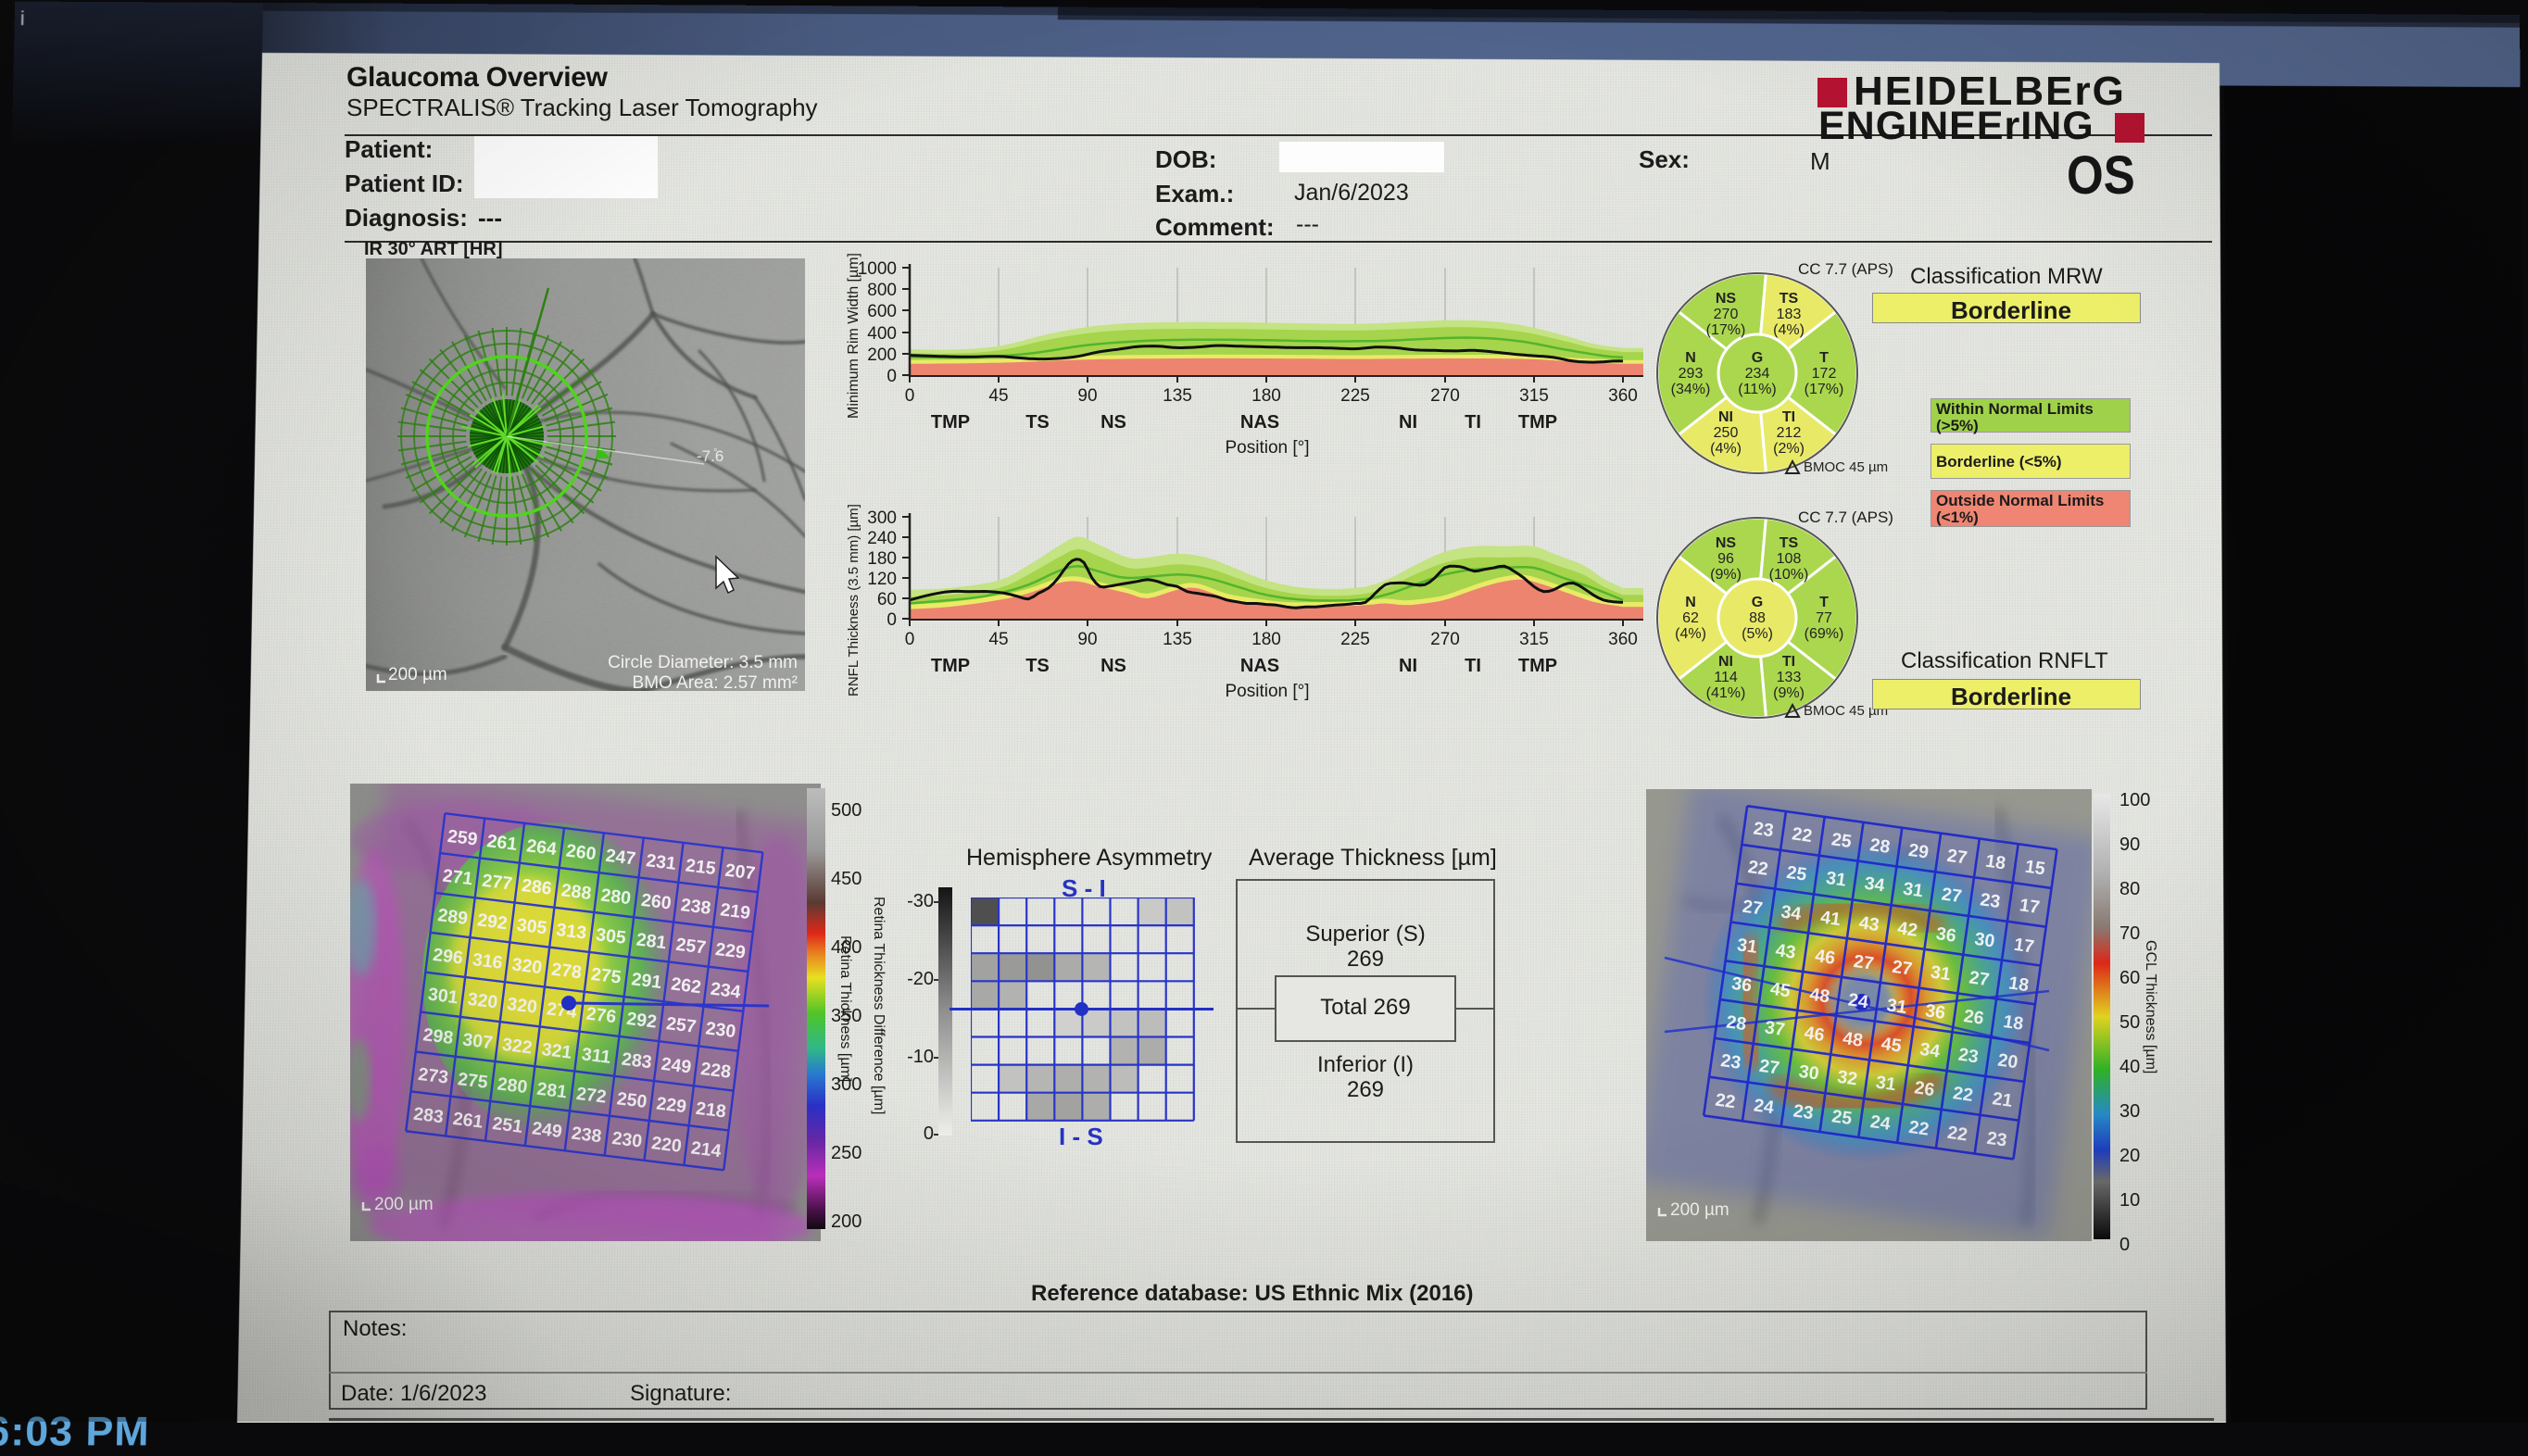 This screenshot has height=1456, width=2528. What do you see at coordinates (1930, 1050) in the screenshot?
I see `svg-text: 34` at bounding box center [1930, 1050].